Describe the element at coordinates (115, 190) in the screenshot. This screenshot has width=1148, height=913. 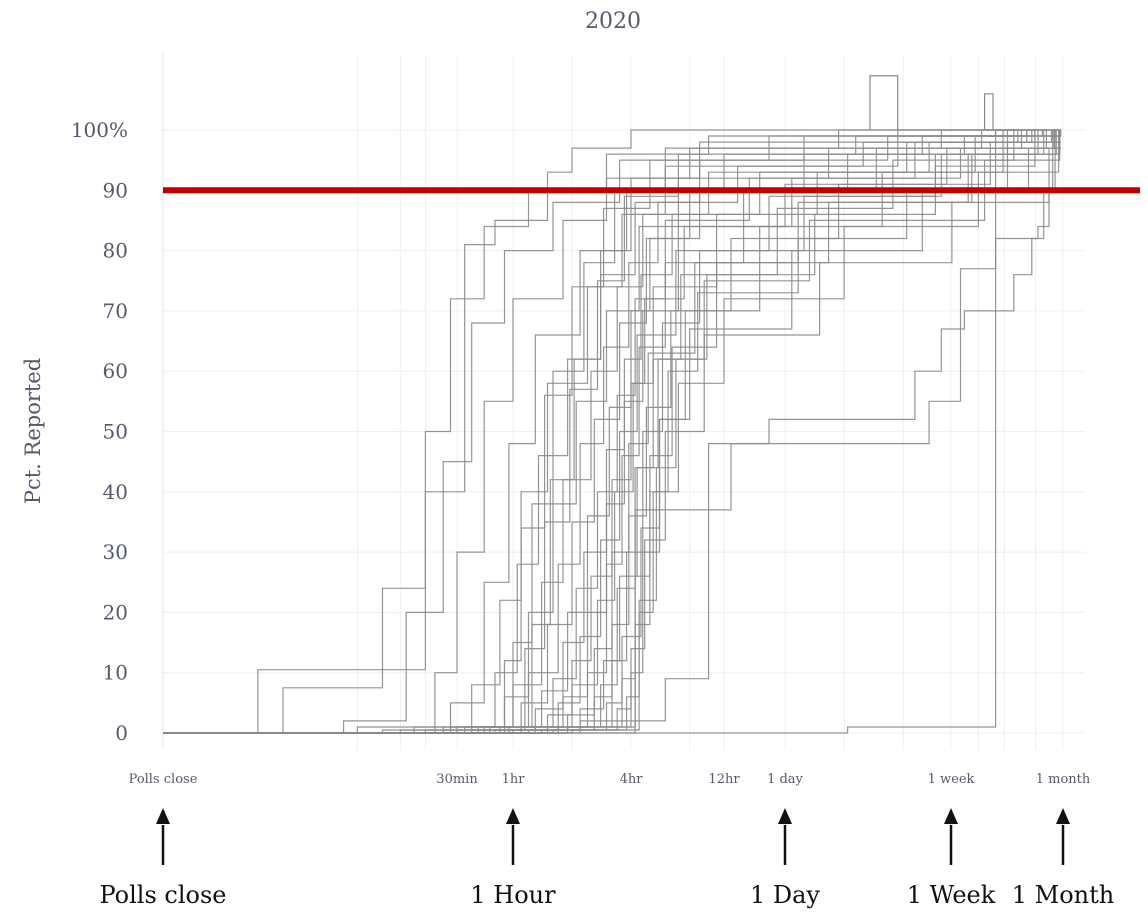
I see `y-tick-label: 90` at that location.